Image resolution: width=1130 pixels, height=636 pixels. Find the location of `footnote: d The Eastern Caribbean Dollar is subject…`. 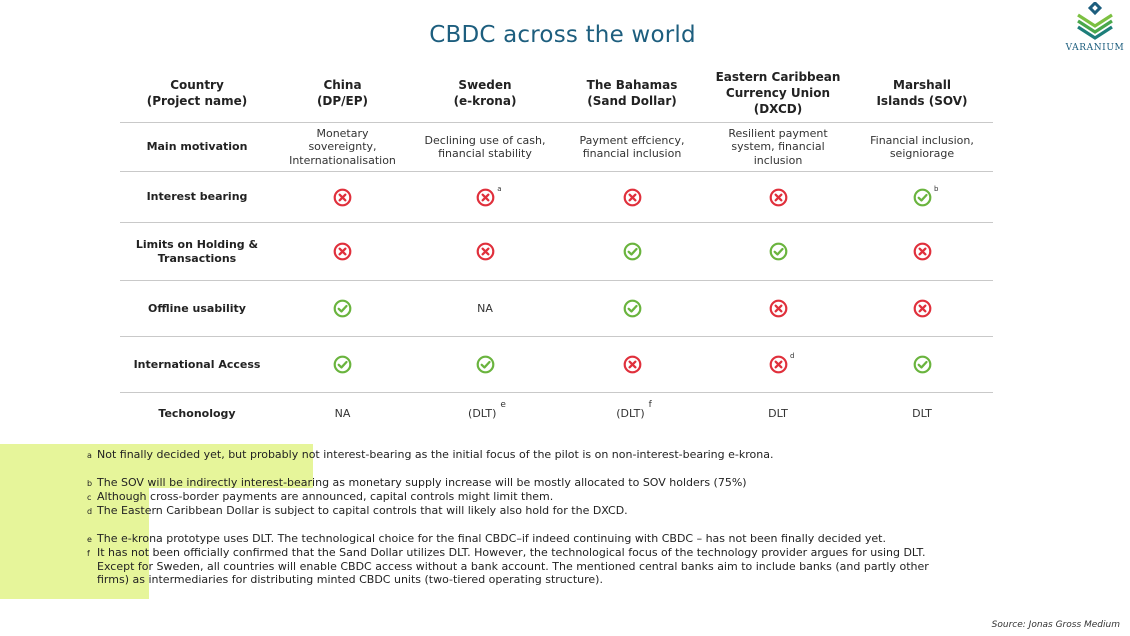

footnote: d The Eastern Caribbean Dollar is subject… is located at coordinates (532, 511).